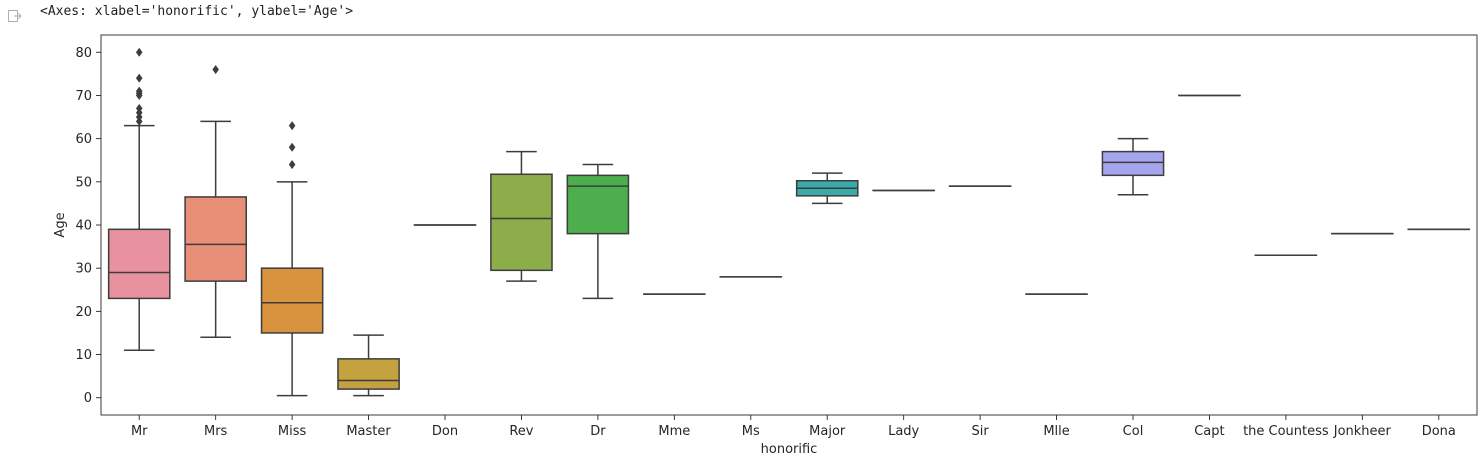  I want to click on y-tick-label: 30, so click(83, 269).